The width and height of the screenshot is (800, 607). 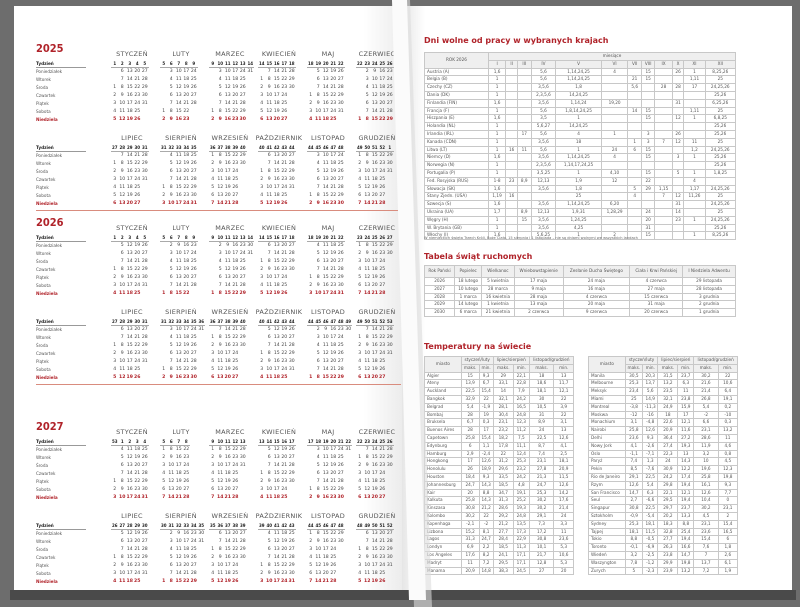 What do you see at coordinates (348, 442) in the screenshot?
I see `week-number: 22` at bounding box center [348, 442].